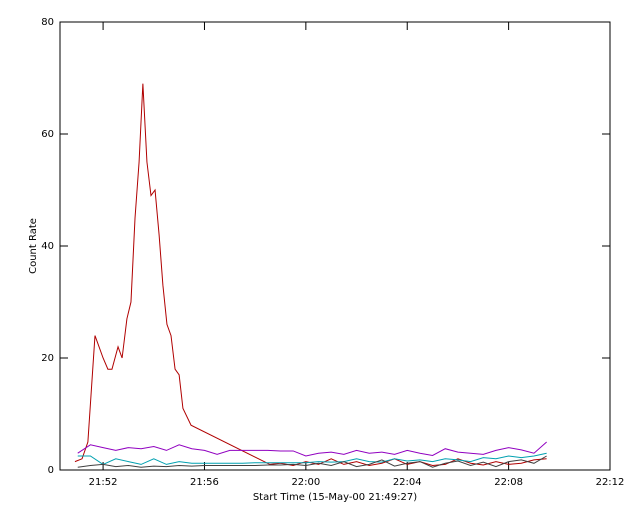  I want to click on y-tick-label: 20, so click(47, 358).